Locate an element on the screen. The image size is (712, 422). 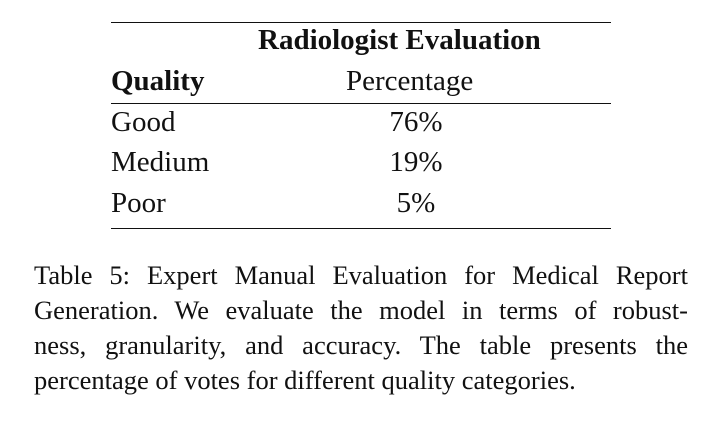
table-top-rule is located at coordinates (361, 22).